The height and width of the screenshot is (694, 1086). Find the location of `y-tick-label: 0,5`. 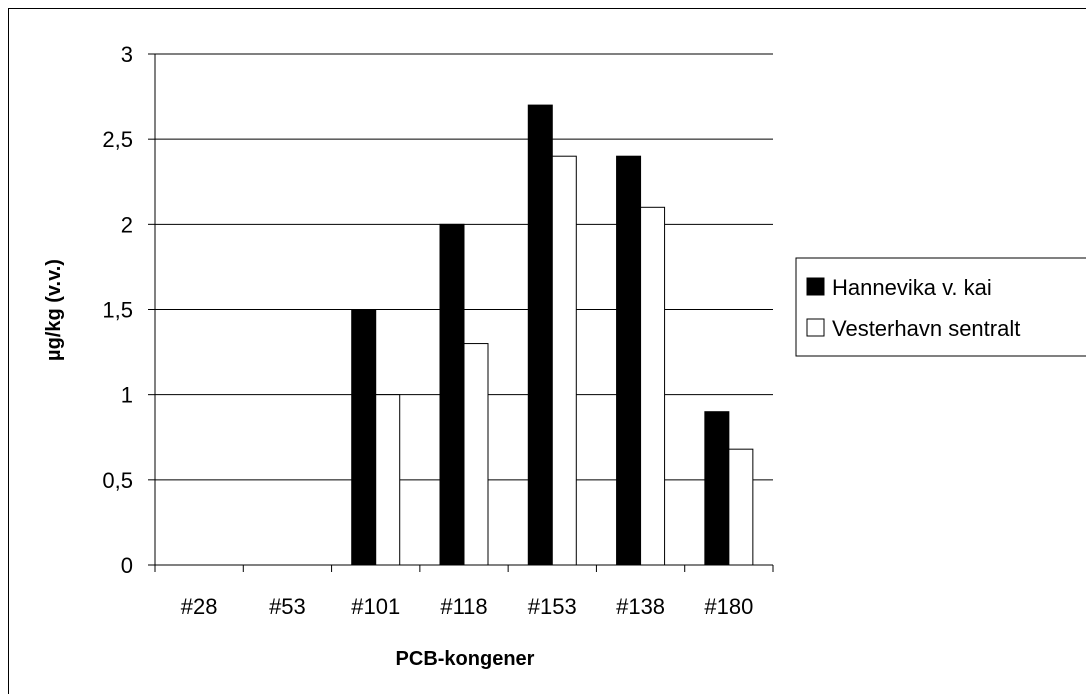

y-tick-label: 0,5 is located at coordinates (117, 480).